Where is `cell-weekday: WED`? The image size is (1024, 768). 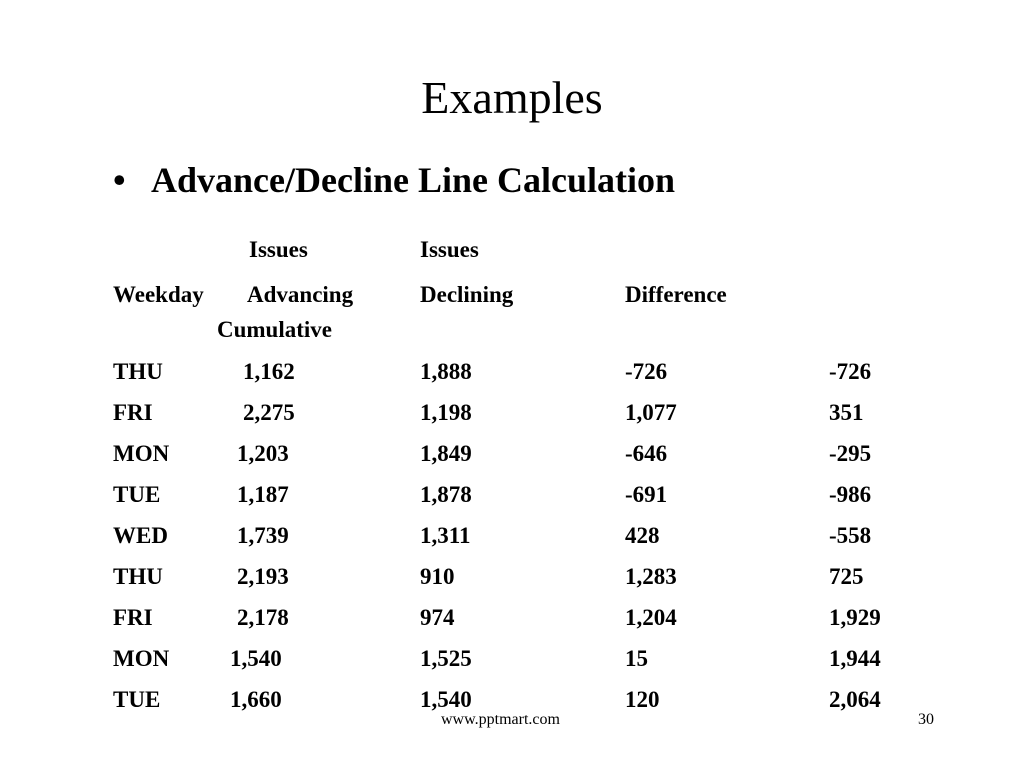 cell-weekday: WED is located at coordinates (140, 535).